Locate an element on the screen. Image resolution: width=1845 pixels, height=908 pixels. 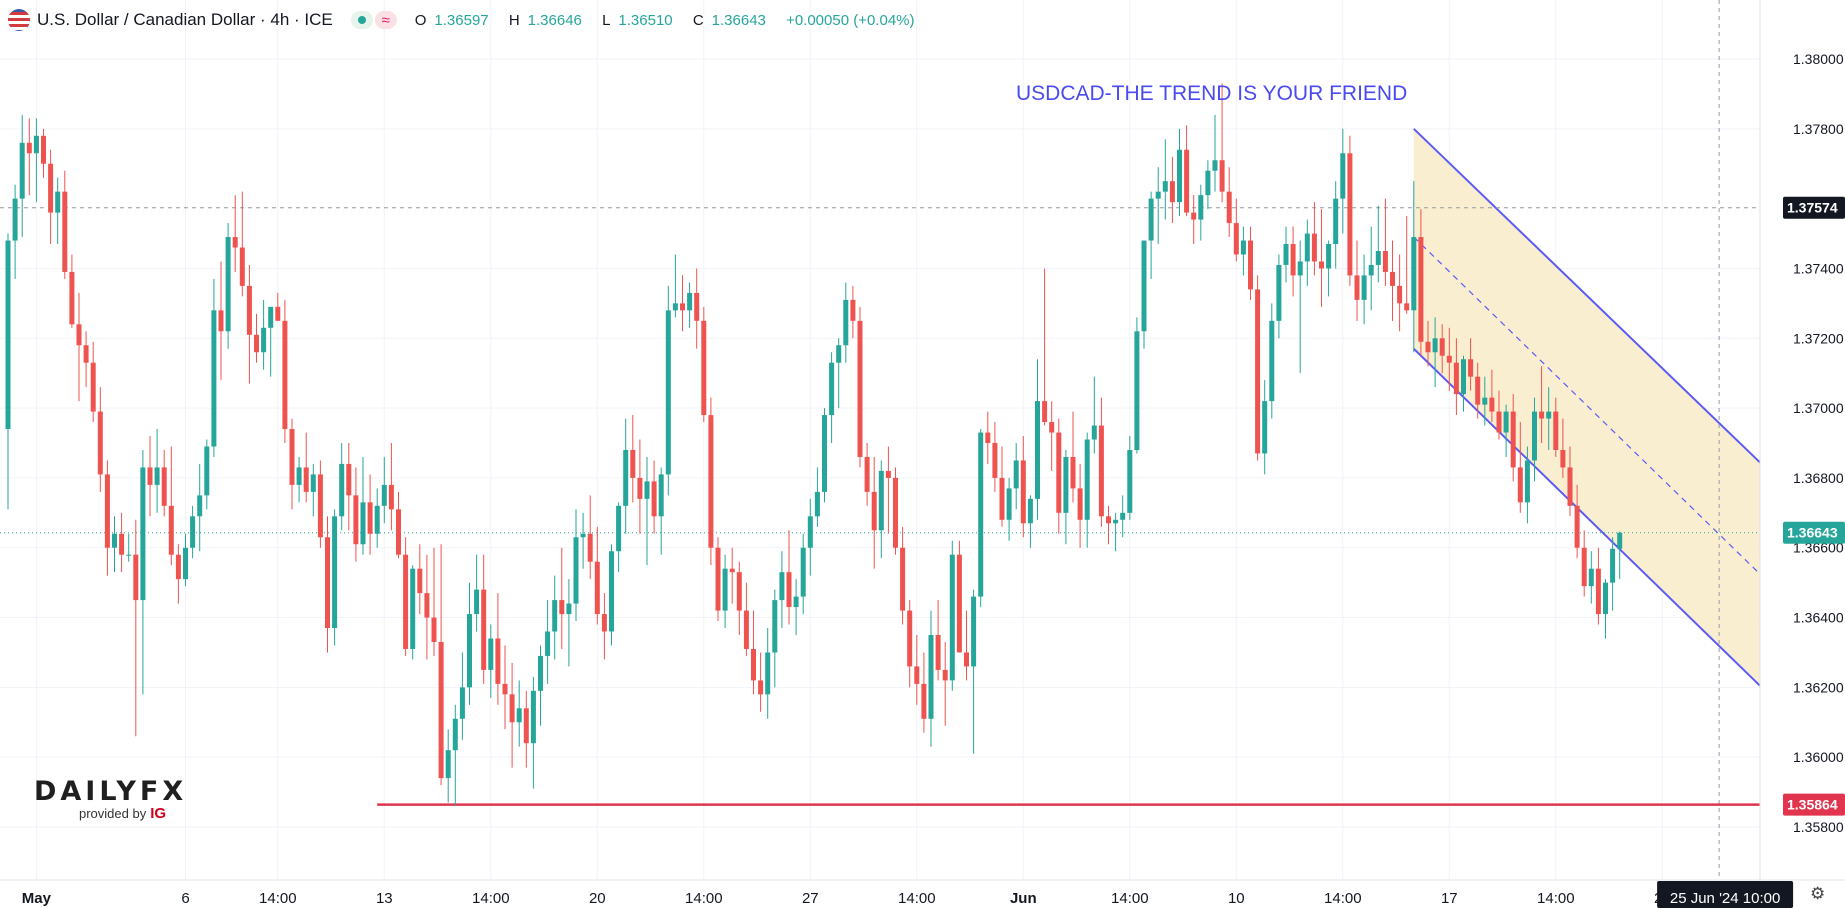
symbol-title: U.S. Dollar / Canadian Dollar · 4h · ICE is located at coordinates (185, 19).